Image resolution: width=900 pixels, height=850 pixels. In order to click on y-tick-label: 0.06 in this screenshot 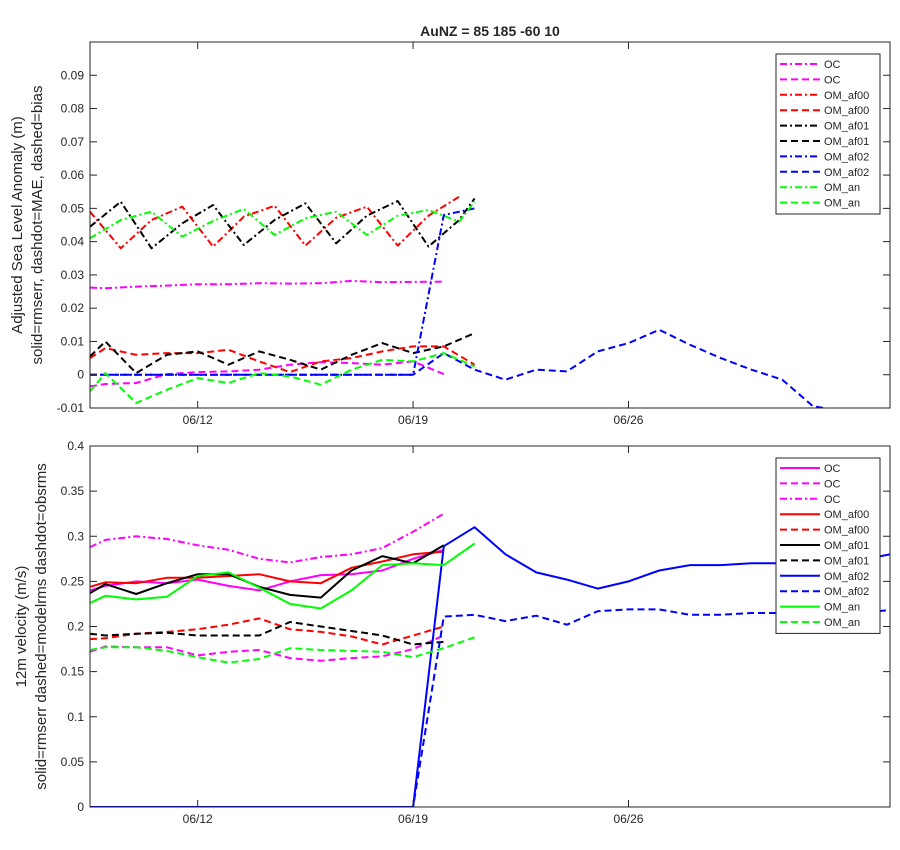, I will do `click(73, 175)`.